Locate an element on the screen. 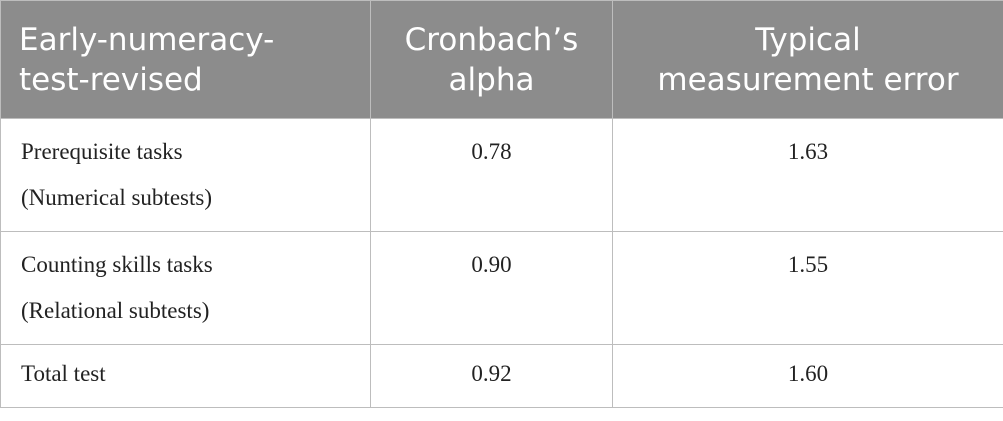  value-cell: 1.60 is located at coordinates (807, 376).